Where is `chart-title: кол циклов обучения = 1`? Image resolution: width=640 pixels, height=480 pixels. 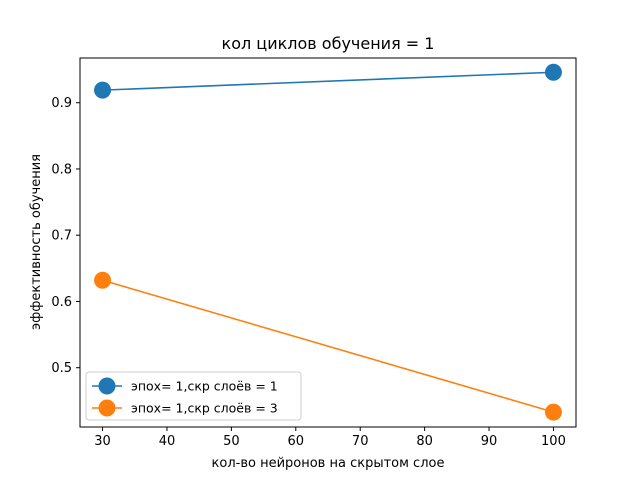 chart-title: кол циклов обучения = 1 is located at coordinates (328, 43).